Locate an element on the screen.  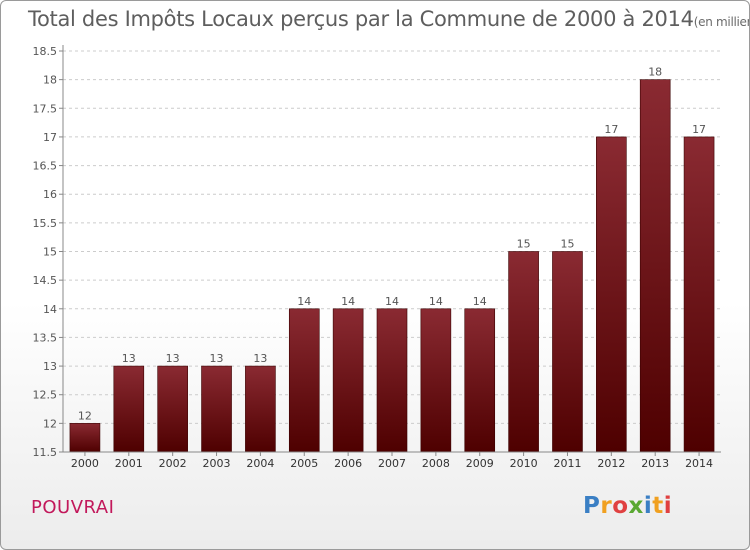
x-tick-label: 2007 is located at coordinates (392, 463).